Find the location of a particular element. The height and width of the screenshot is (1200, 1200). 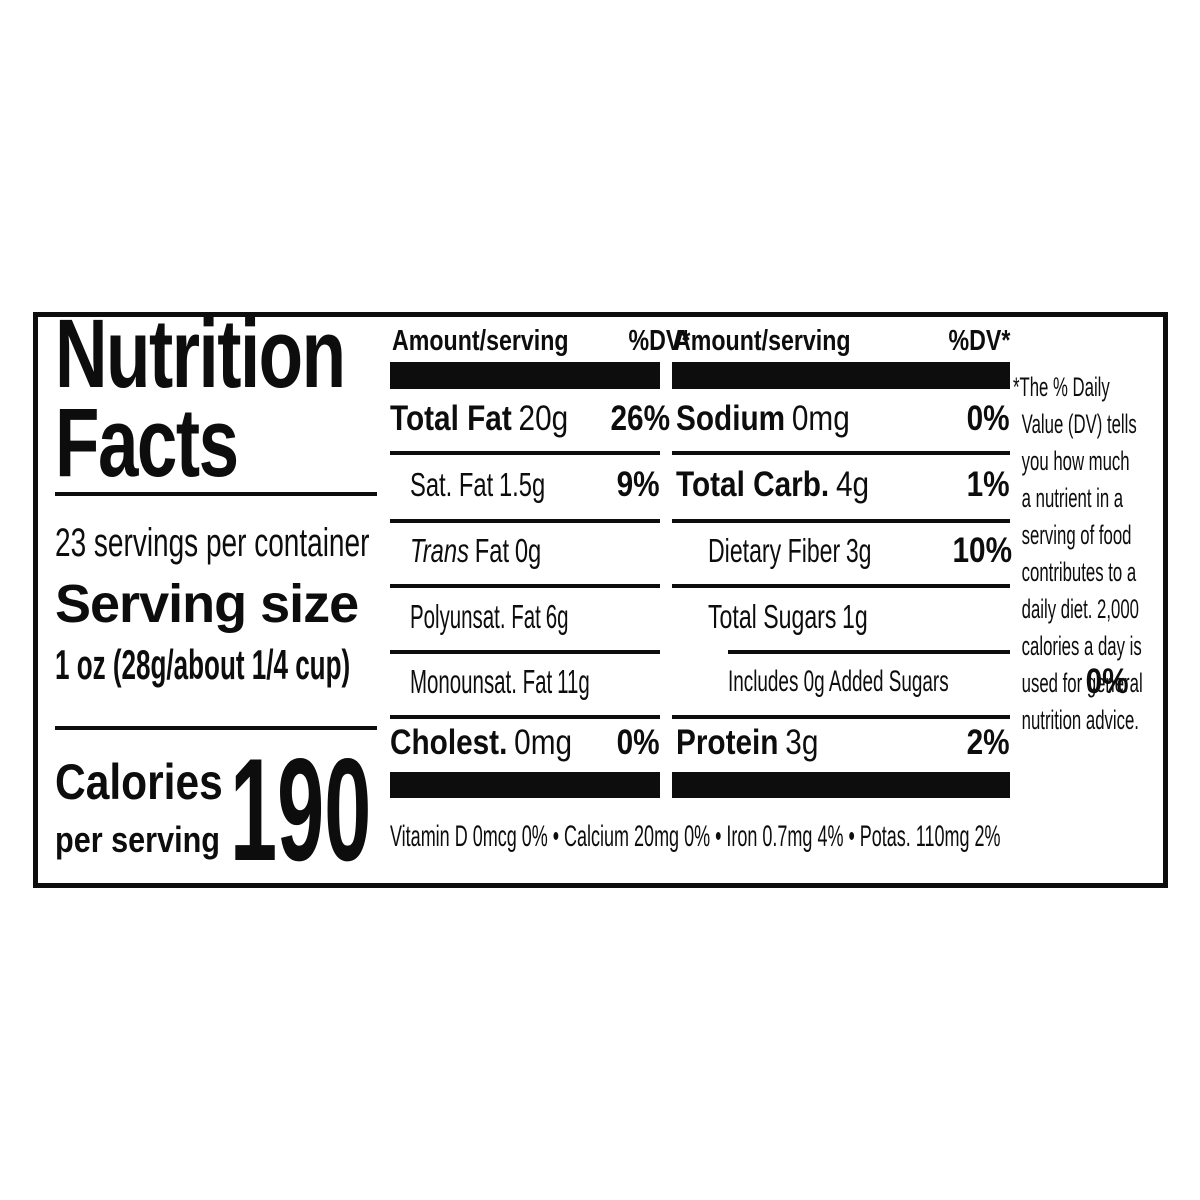

nutrient-row-dietary-fiber: Dietary Fiber 3g 10% is located at coordinates (842, 551).